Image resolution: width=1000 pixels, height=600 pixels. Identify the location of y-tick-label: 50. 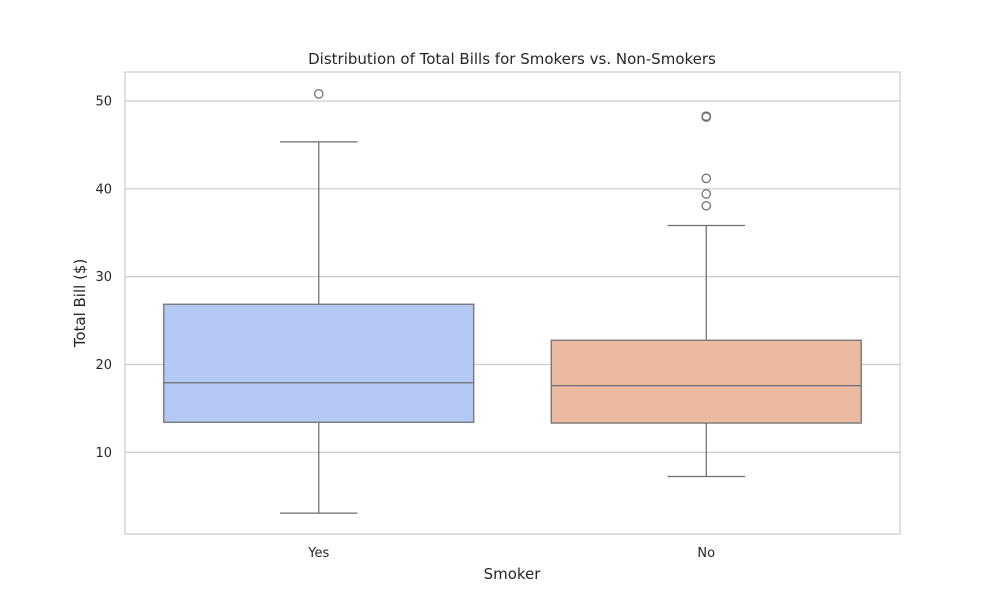
(103, 101).